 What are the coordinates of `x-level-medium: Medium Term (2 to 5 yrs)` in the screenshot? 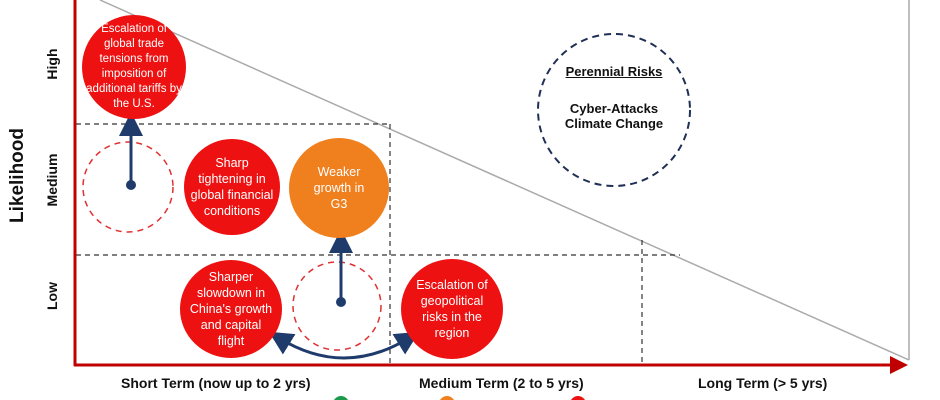 It's located at (501, 383).